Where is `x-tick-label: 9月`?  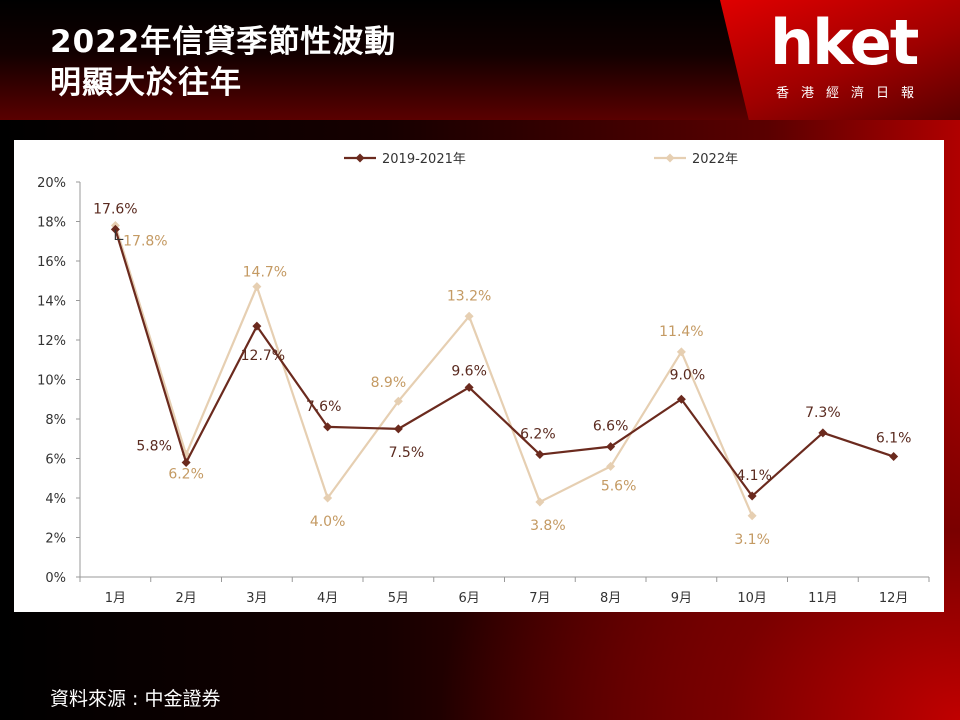 x-tick-label: 9月 is located at coordinates (681, 598).